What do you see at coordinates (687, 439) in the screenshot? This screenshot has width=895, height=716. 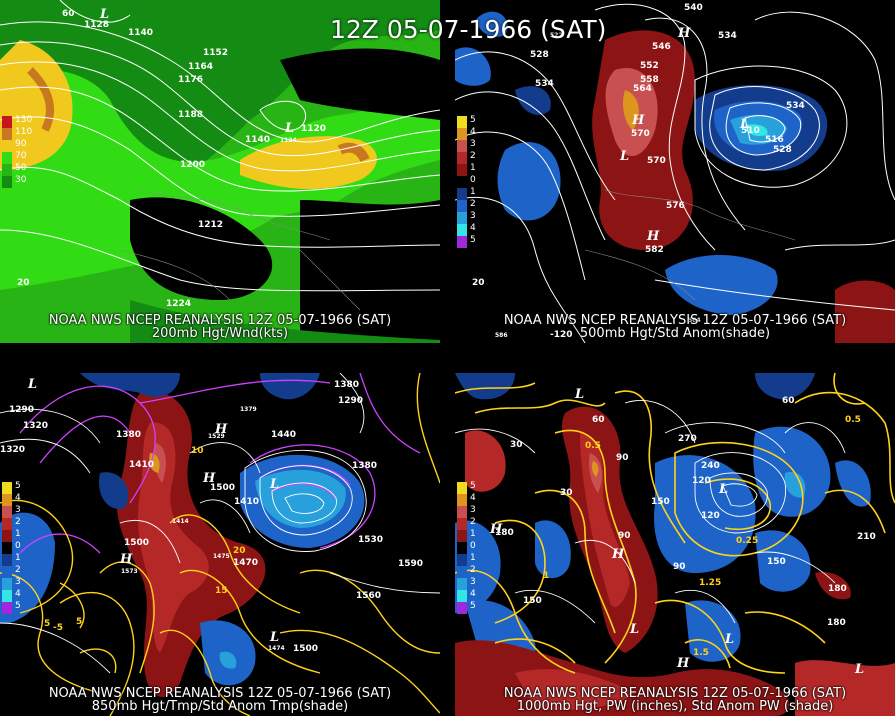 I see `map-label: 270` at bounding box center [687, 439].